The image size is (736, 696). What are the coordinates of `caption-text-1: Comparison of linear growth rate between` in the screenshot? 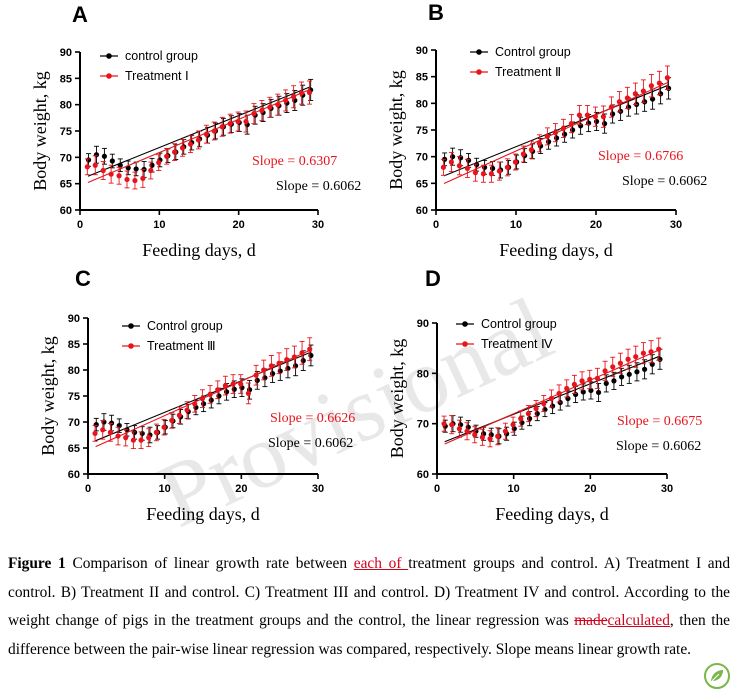 It's located at (209, 563).